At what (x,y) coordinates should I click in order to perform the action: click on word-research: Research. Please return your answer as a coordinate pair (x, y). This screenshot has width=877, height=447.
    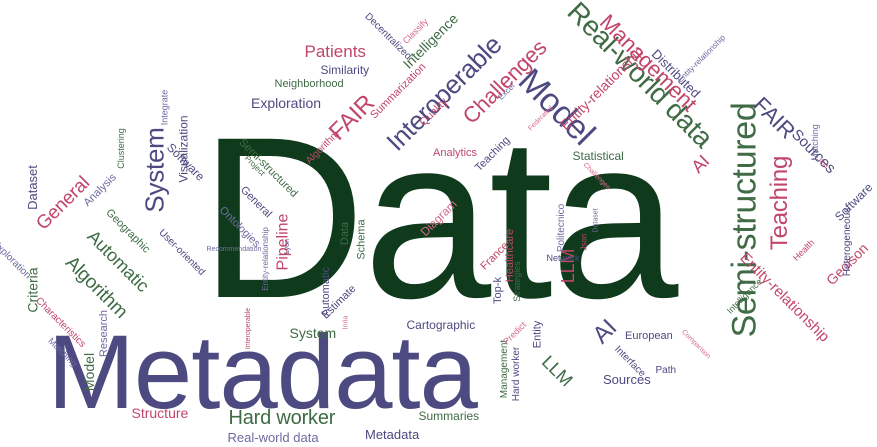
    Looking at the image, I should click on (103, 333).